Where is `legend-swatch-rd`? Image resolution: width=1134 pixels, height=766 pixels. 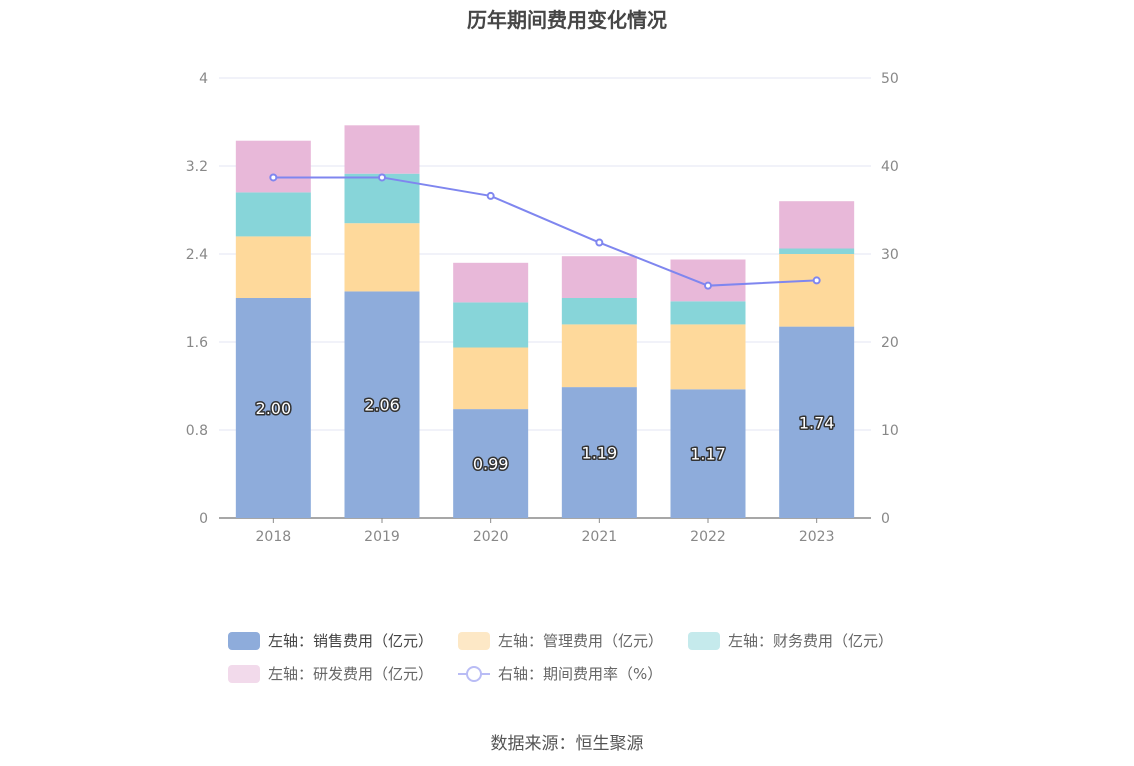
legend-swatch-rd is located at coordinates (244, 673).